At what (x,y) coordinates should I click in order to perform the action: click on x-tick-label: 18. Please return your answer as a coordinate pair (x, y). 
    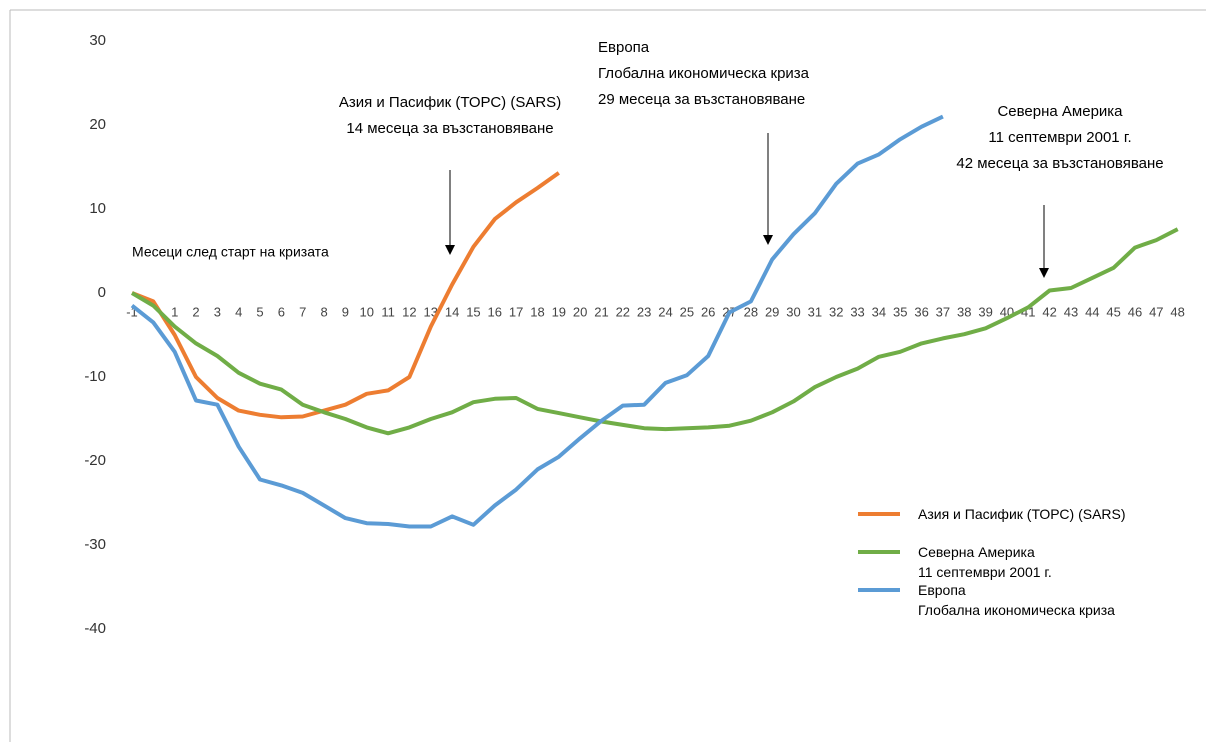
    Looking at the image, I should click on (537, 311).